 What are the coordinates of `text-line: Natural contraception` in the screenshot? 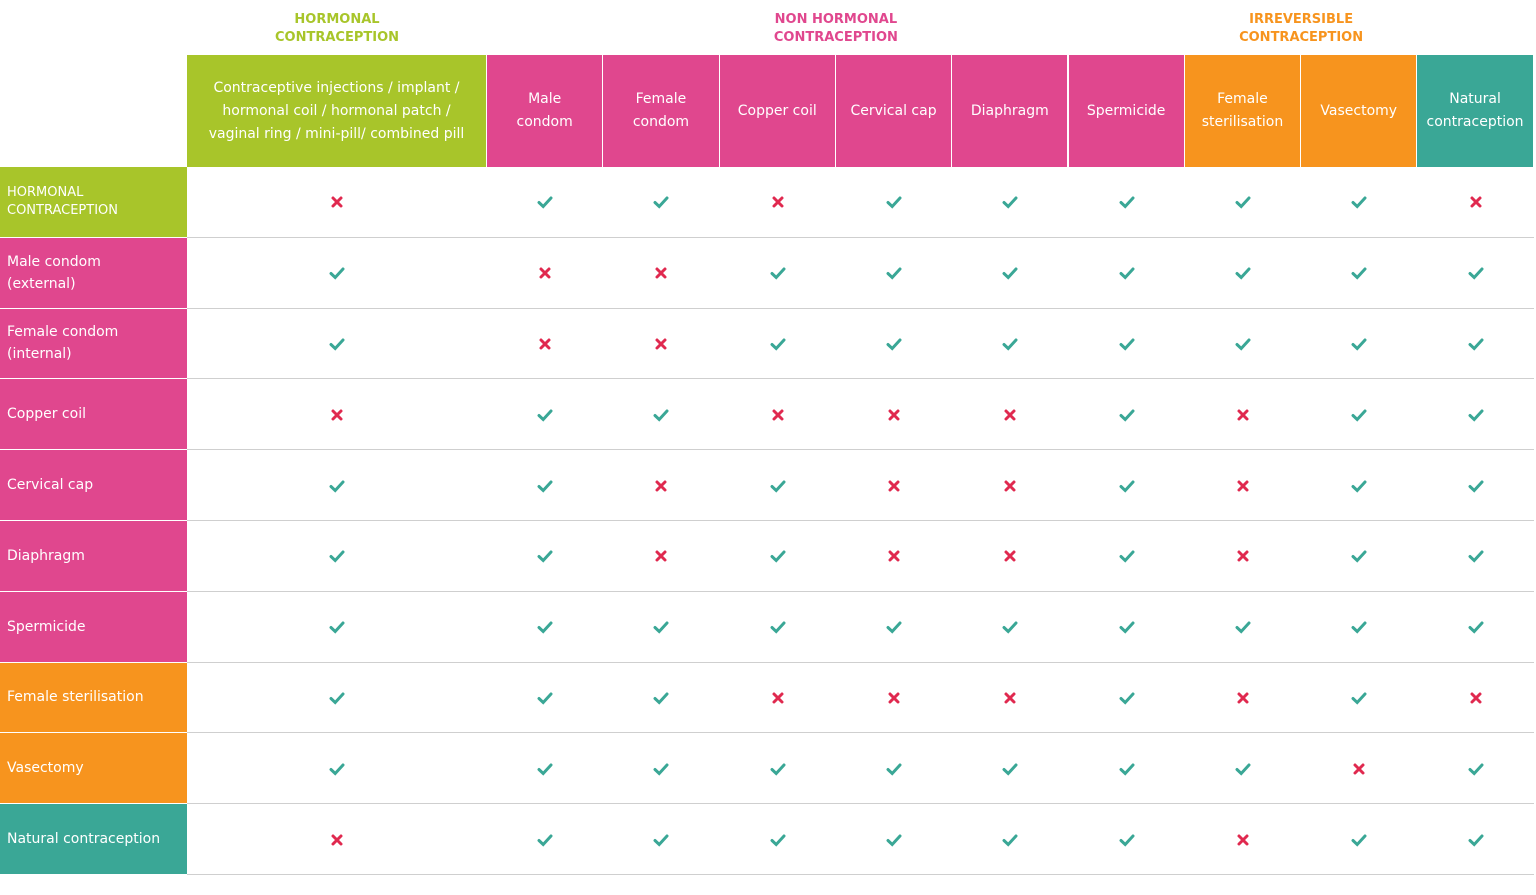 It's located at (84, 839).